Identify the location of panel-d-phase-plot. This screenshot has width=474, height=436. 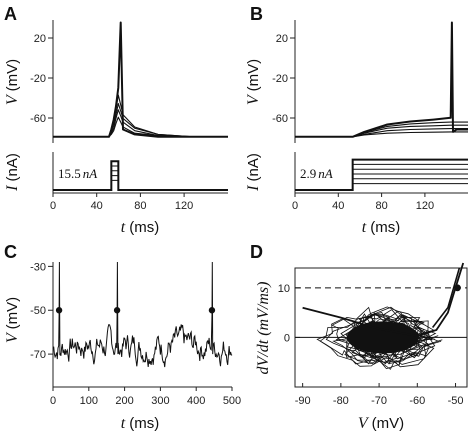
(381, 316).